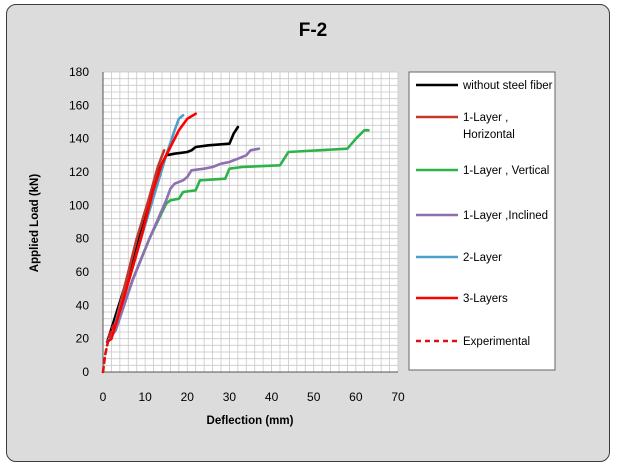 The image size is (621, 472). Describe the element at coordinates (250, 421) in the screenshot. I see `x-axis-label: Deflection (mm)` at that location.